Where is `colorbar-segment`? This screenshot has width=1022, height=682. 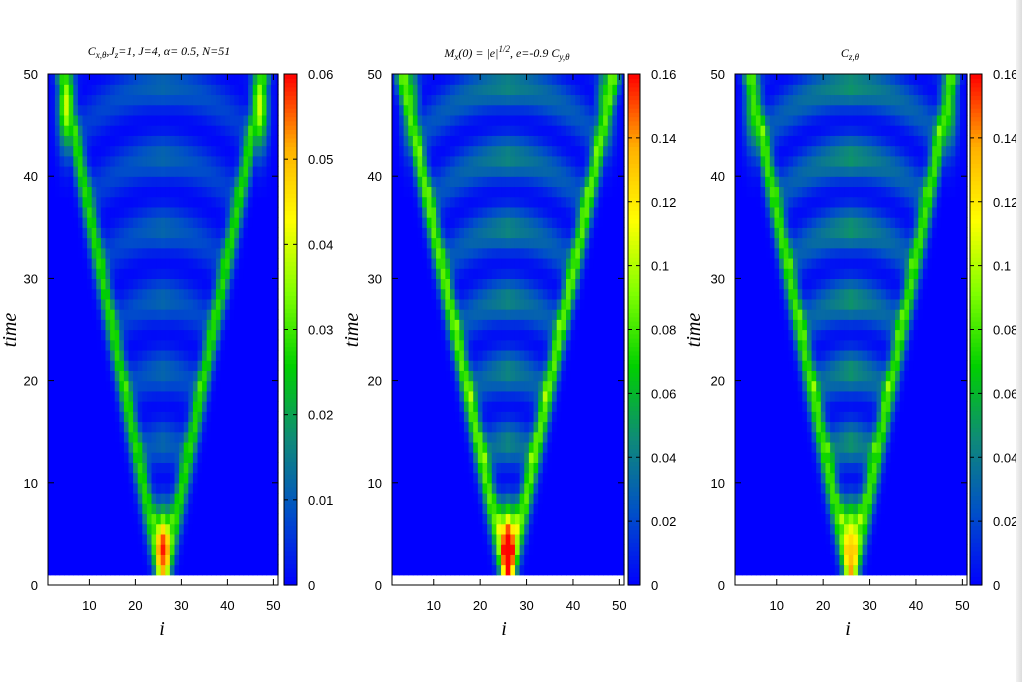
colorbar-segment is located at coordinates (290, 157).